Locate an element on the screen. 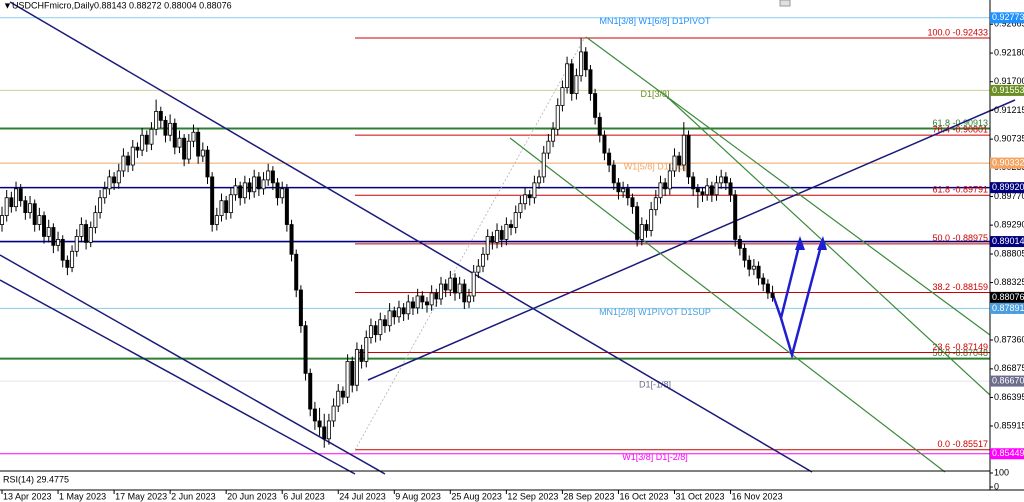  arrow-head is located at coordinates (800, 243).